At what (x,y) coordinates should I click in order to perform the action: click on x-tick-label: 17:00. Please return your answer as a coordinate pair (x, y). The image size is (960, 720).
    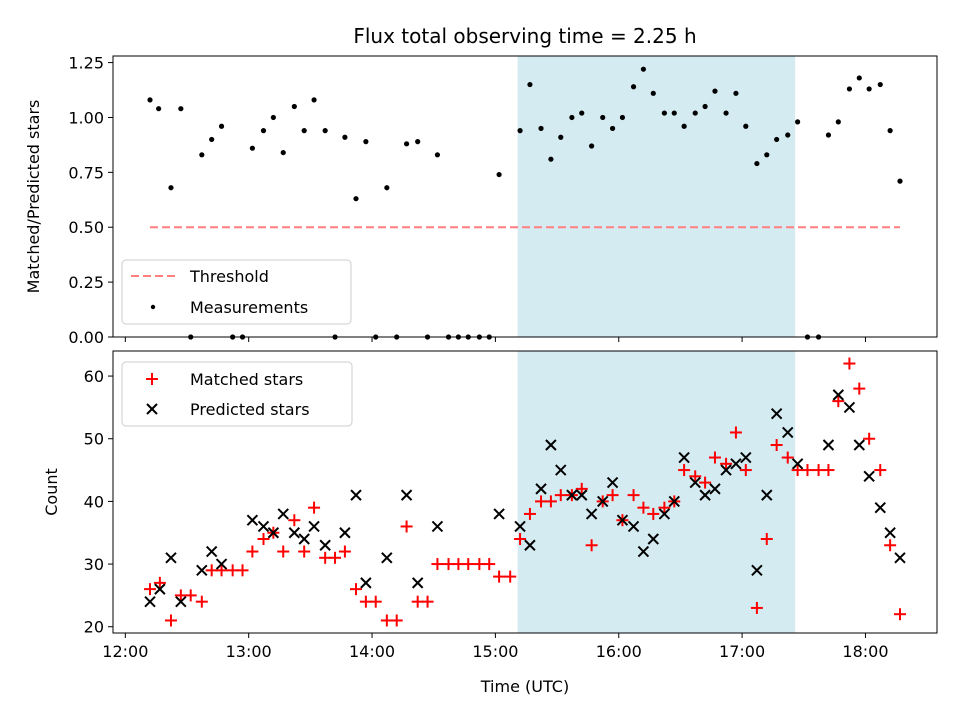
    Looking at the image, I should click on (742, 651).